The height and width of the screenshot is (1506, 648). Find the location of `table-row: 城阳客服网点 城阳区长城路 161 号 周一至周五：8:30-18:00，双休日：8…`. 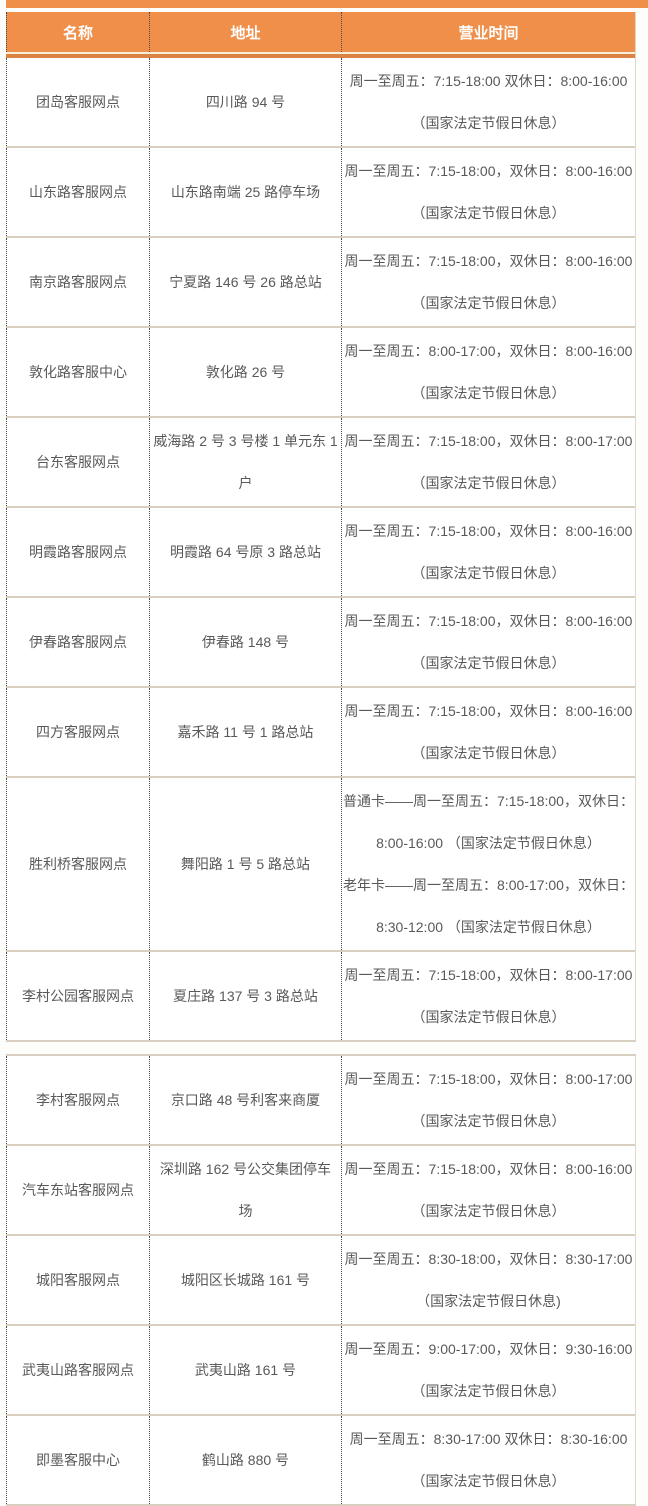

table-row: 城阳客服网点 城阳区长城路 161 号 周一至周五：8:30-18:00，双休日：8… is located at coordinates (320, 1279).